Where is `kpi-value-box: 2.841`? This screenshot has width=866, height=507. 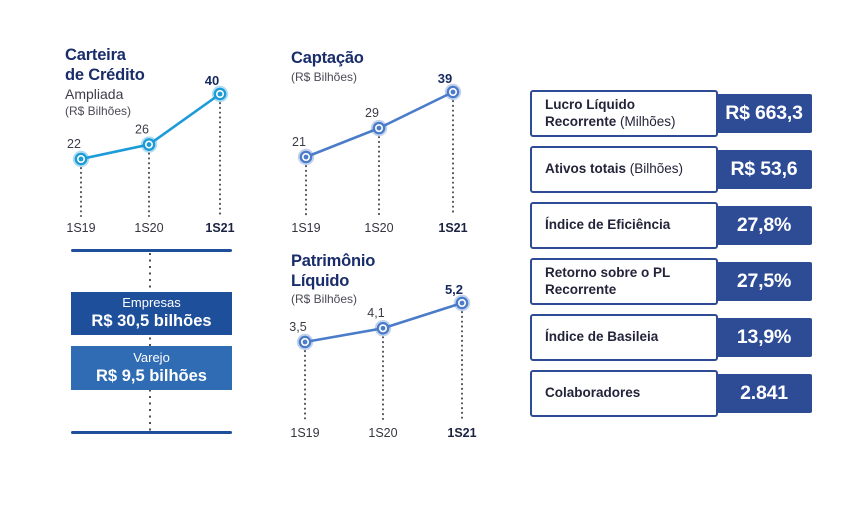
kpi-value-box: 2.841 is located at coordinates (764, 393).